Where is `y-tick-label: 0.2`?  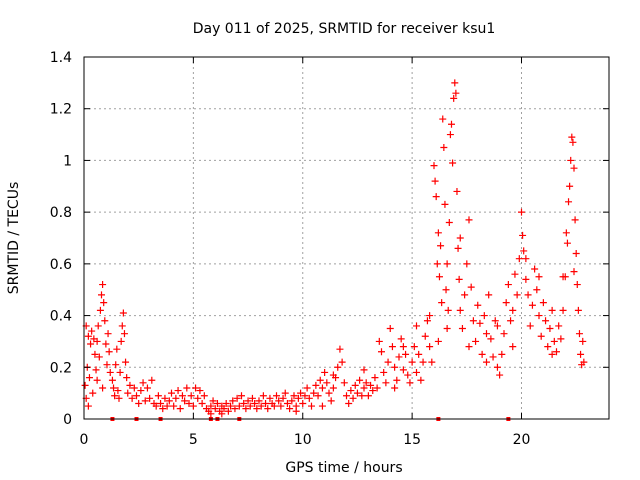
y-tick-label: 0.2 is located at coordinates (61, 368).